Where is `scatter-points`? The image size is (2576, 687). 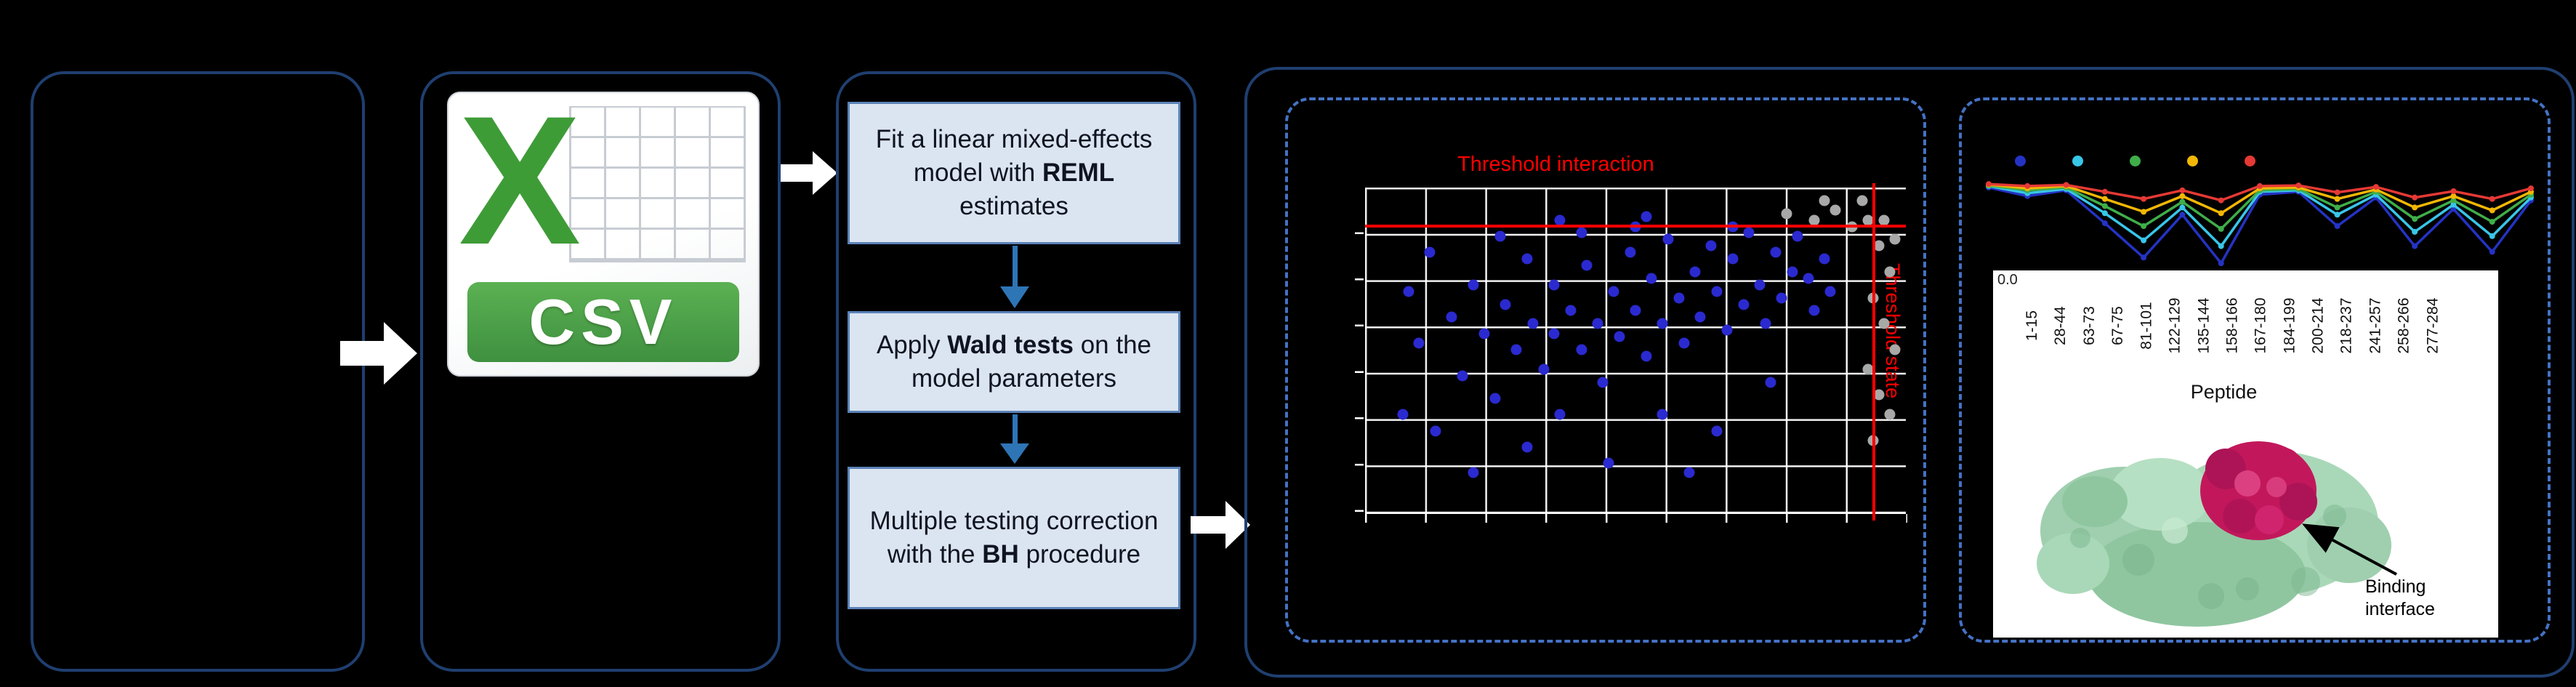
scatter-points is located at coordinates (1635, 350).